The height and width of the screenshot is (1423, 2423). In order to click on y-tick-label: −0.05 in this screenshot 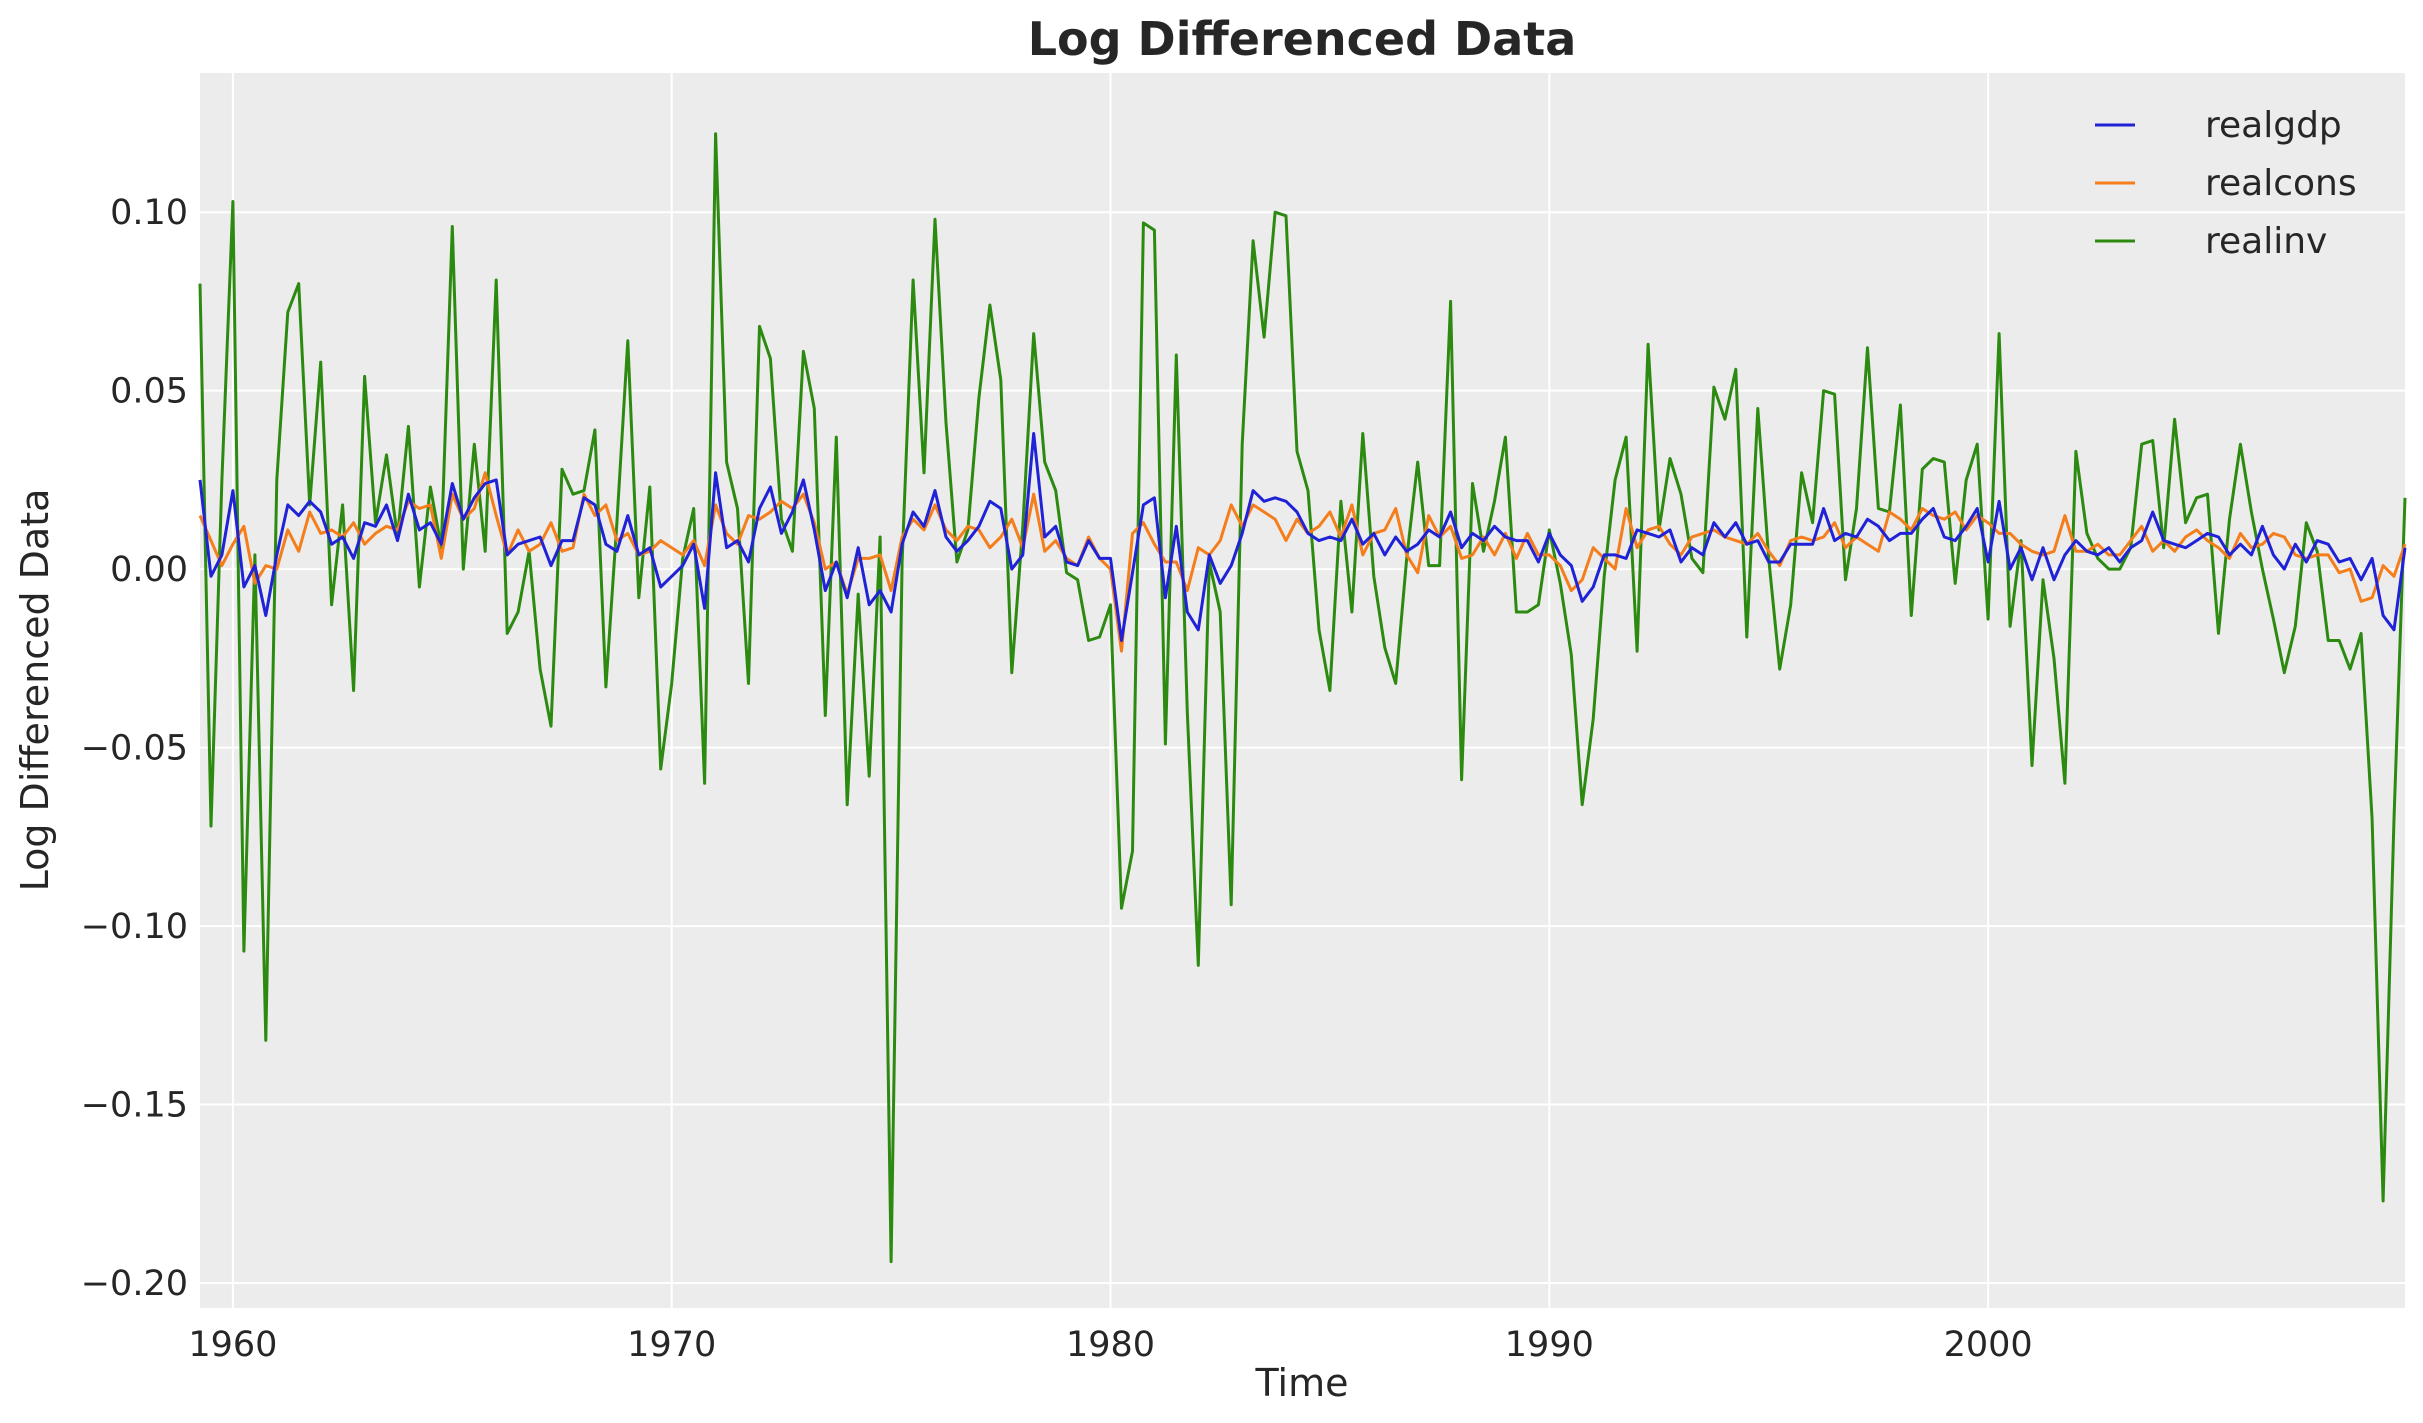, I will do `click(134, 749)`.